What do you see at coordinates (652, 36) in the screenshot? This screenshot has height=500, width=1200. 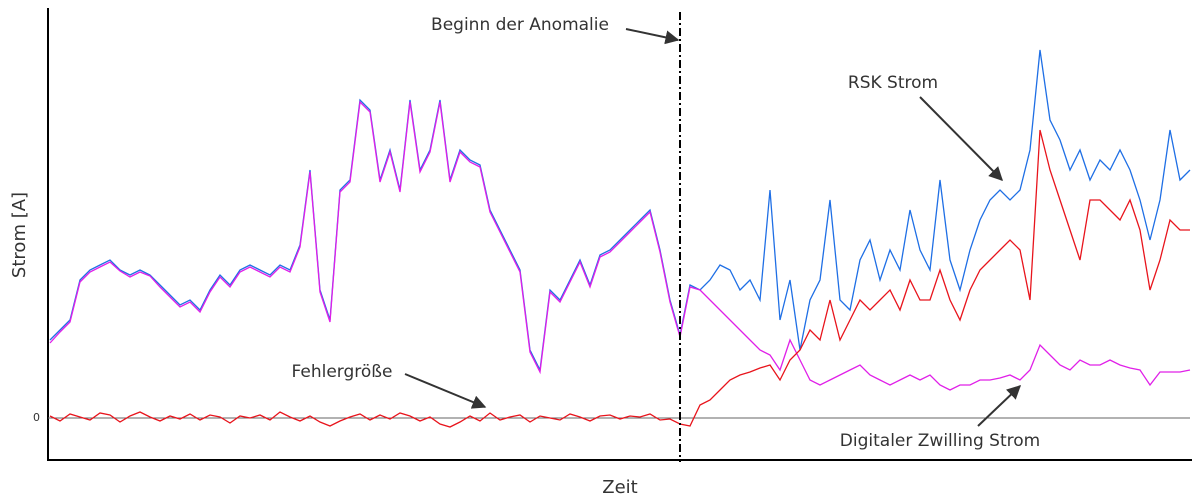 I see `anomaly-label-arrow` at bounding box center [652, 36].